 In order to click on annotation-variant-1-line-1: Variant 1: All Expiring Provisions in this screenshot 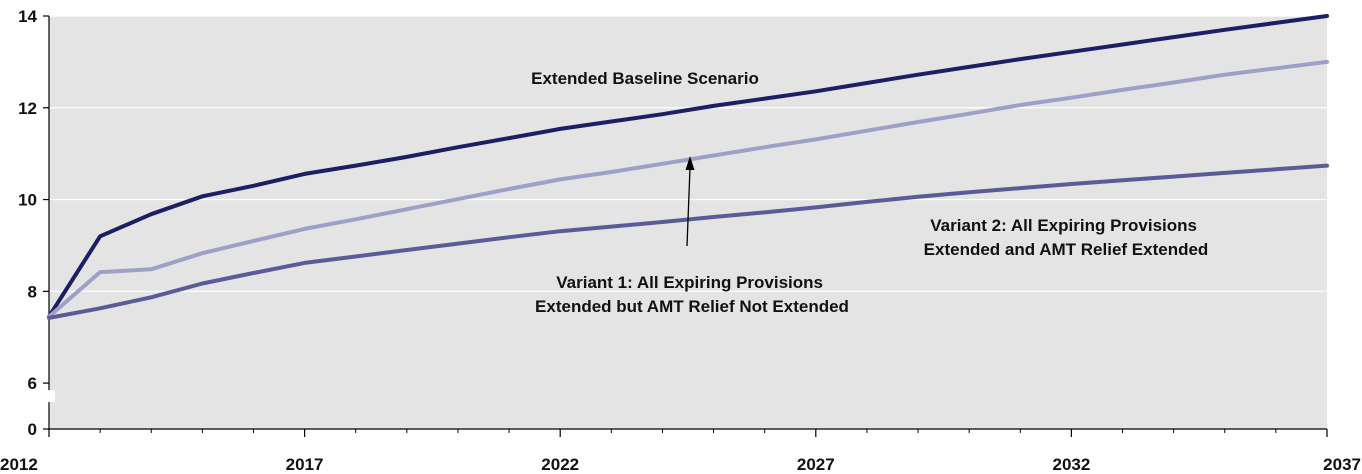, I will do `click(689, 282)`.